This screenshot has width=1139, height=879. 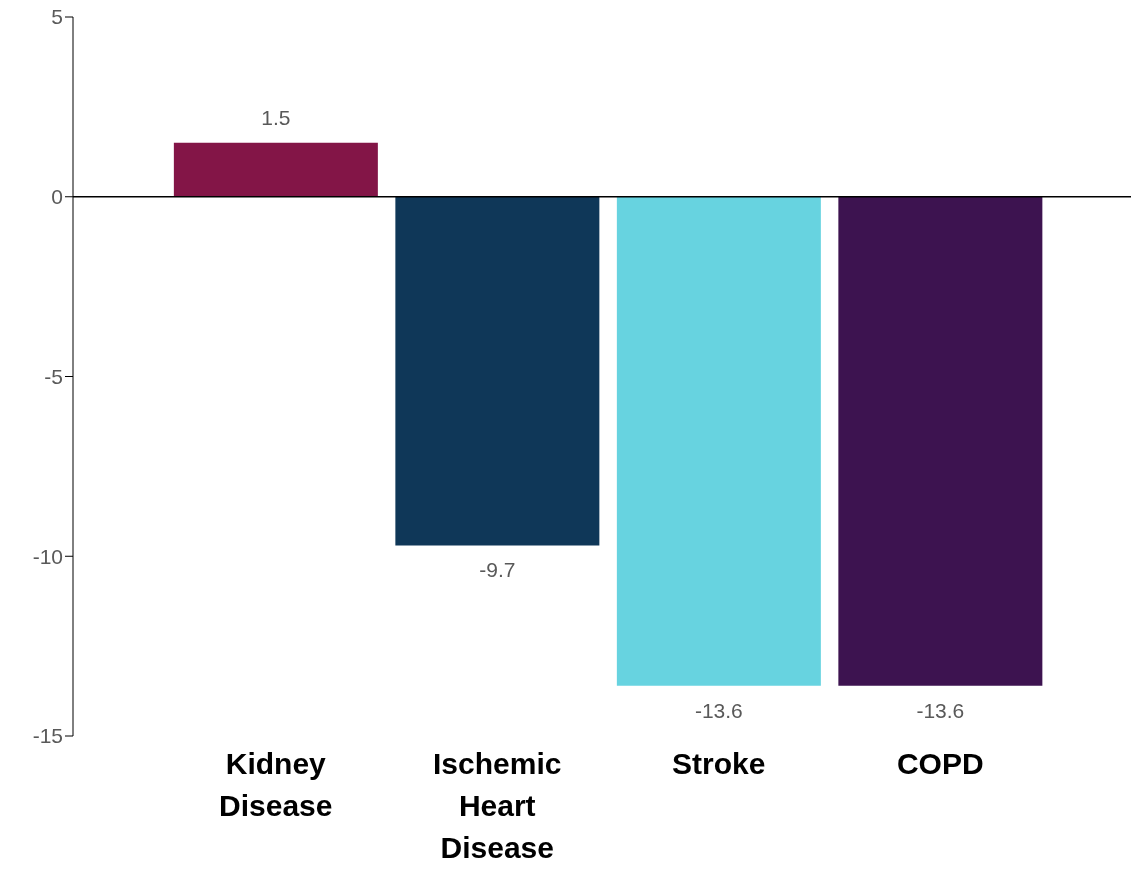 What do you see at coordinates (53, 376) in the screenshot?
I see `y-tick-label: -5` at bounding box center [53, 376].